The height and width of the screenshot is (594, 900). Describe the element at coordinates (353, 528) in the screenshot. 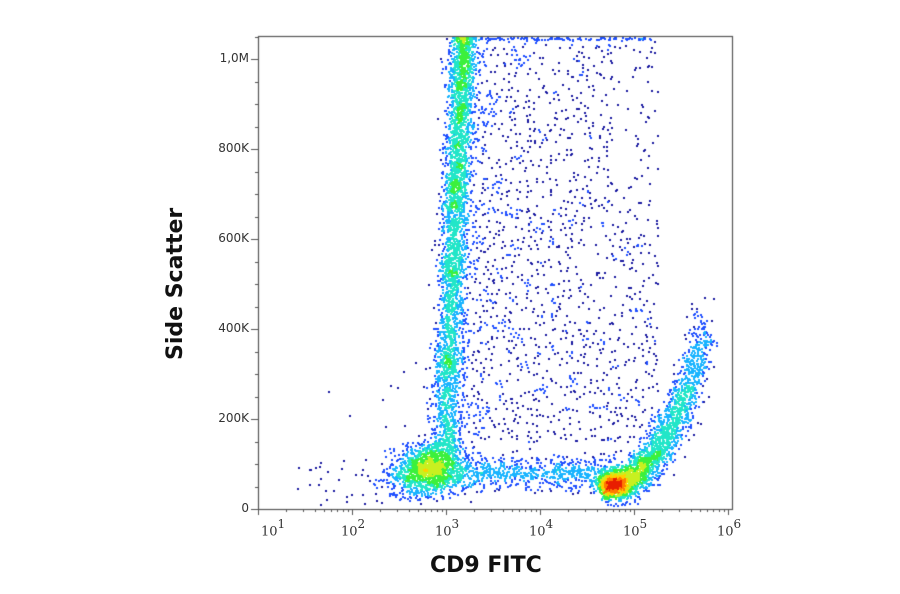

I see `x-tick-label: 10²` at that location.